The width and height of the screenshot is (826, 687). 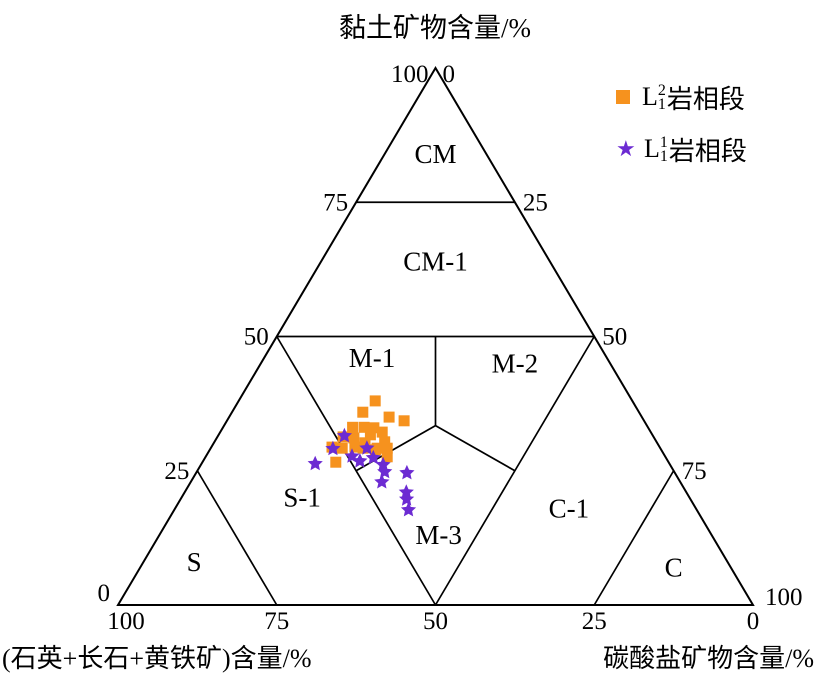 What do you see at coordinates (302, 498) in the screenshot?
I see `region-label-s-1: S-1` at bounding box center [302, 498].